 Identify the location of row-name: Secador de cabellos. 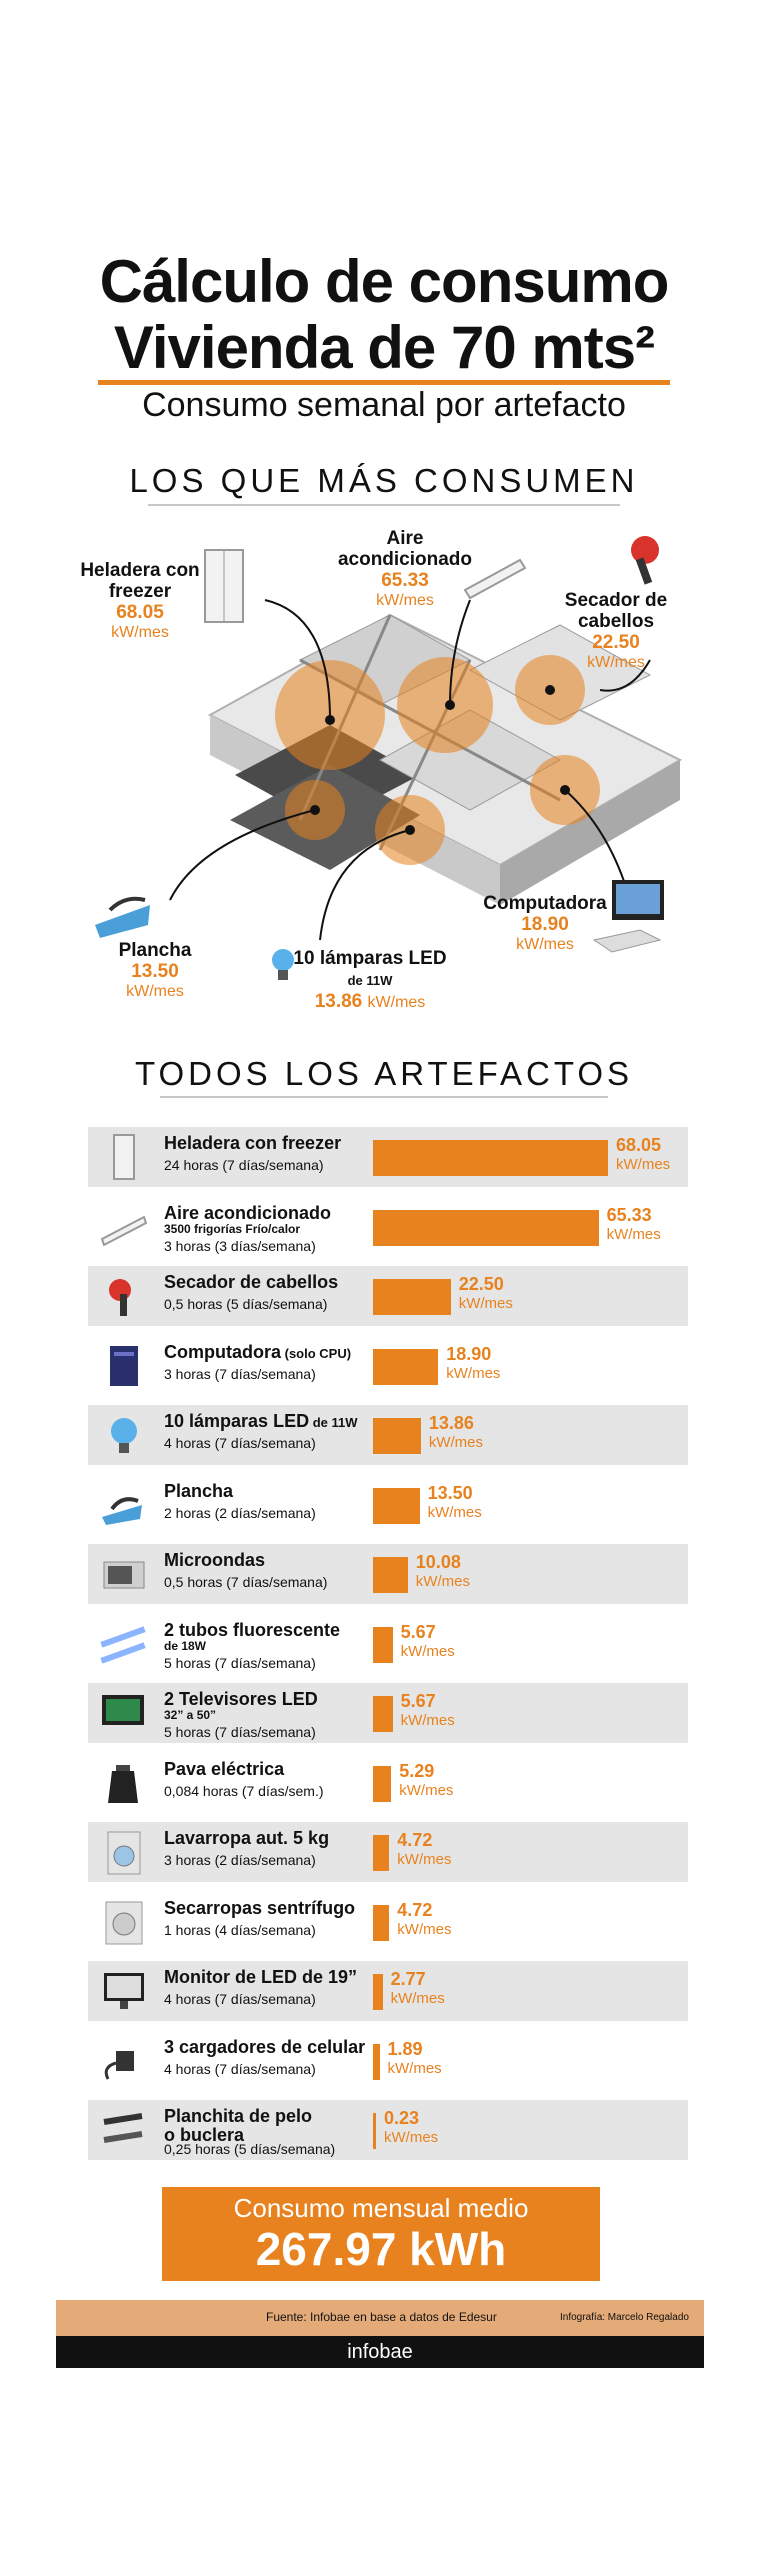
(251, 1282).